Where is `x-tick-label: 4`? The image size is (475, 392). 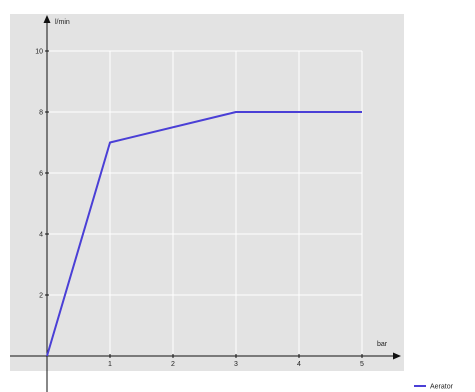
x-tick-label: 4 is located at coordinates (299, 364).